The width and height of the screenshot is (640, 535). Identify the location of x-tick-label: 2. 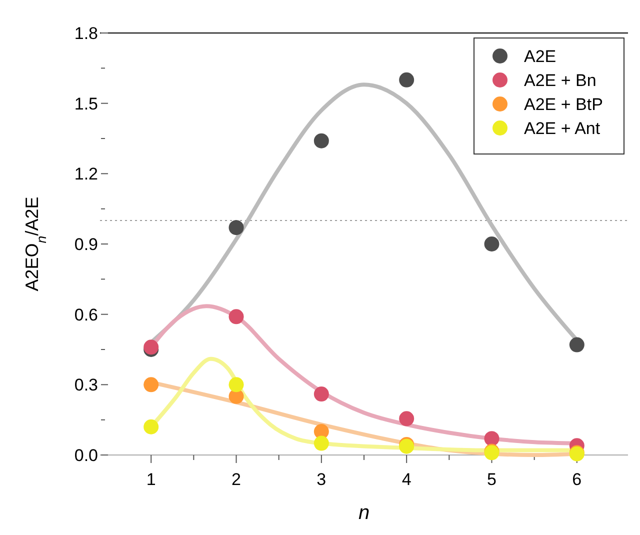
(236, 479).